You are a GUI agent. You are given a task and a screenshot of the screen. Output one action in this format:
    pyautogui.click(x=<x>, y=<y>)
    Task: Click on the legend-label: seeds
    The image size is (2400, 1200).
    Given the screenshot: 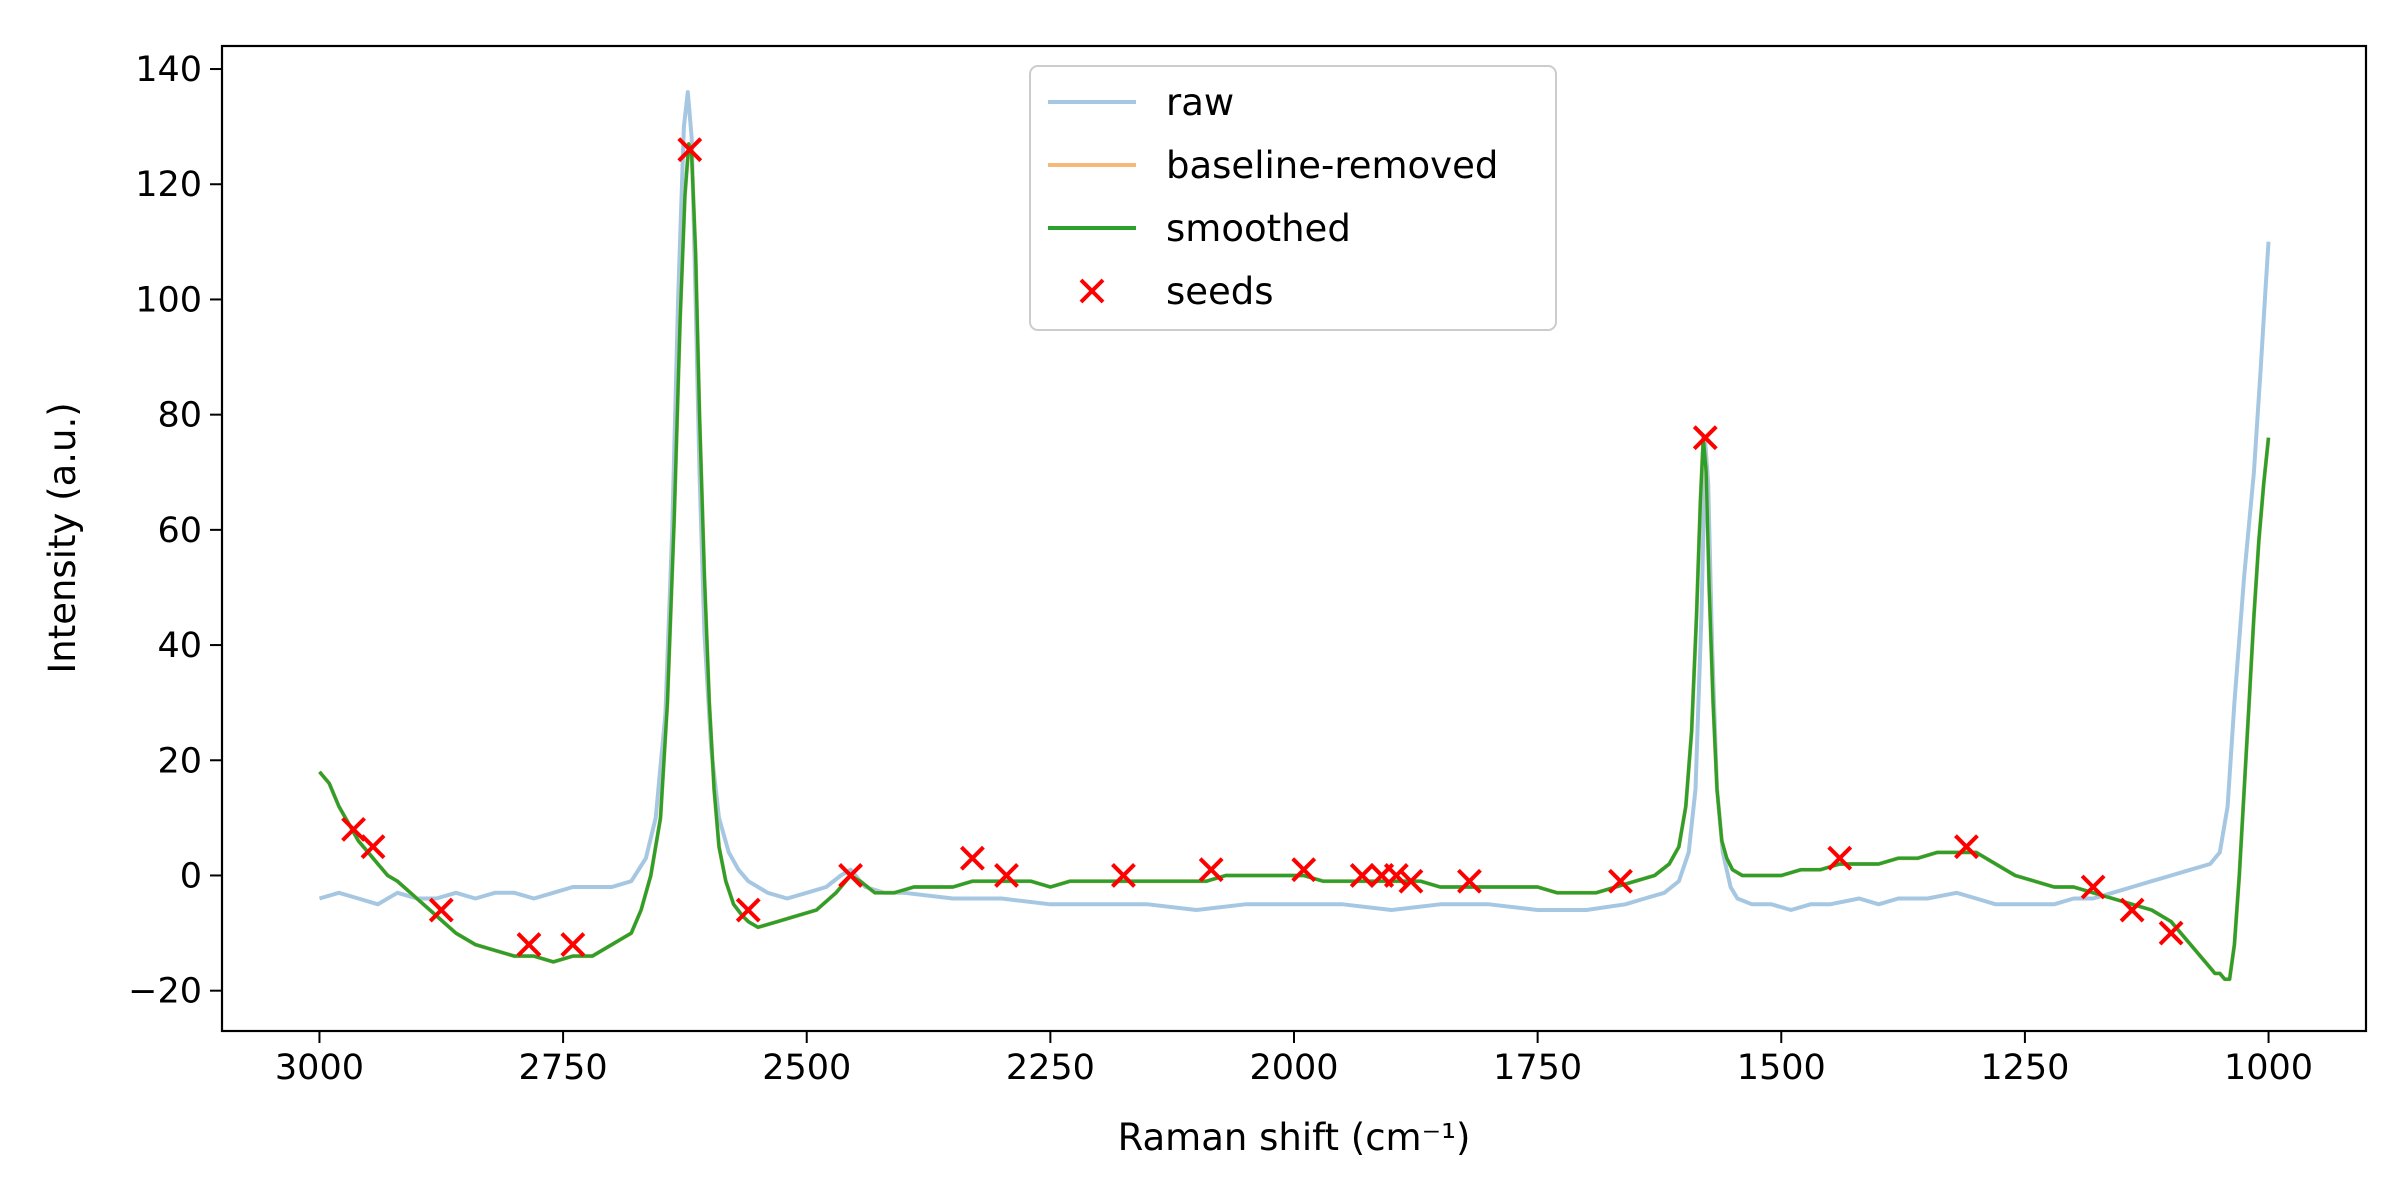 What is the action you would take?
    pyautogui.click(x=1220, y=291)
    